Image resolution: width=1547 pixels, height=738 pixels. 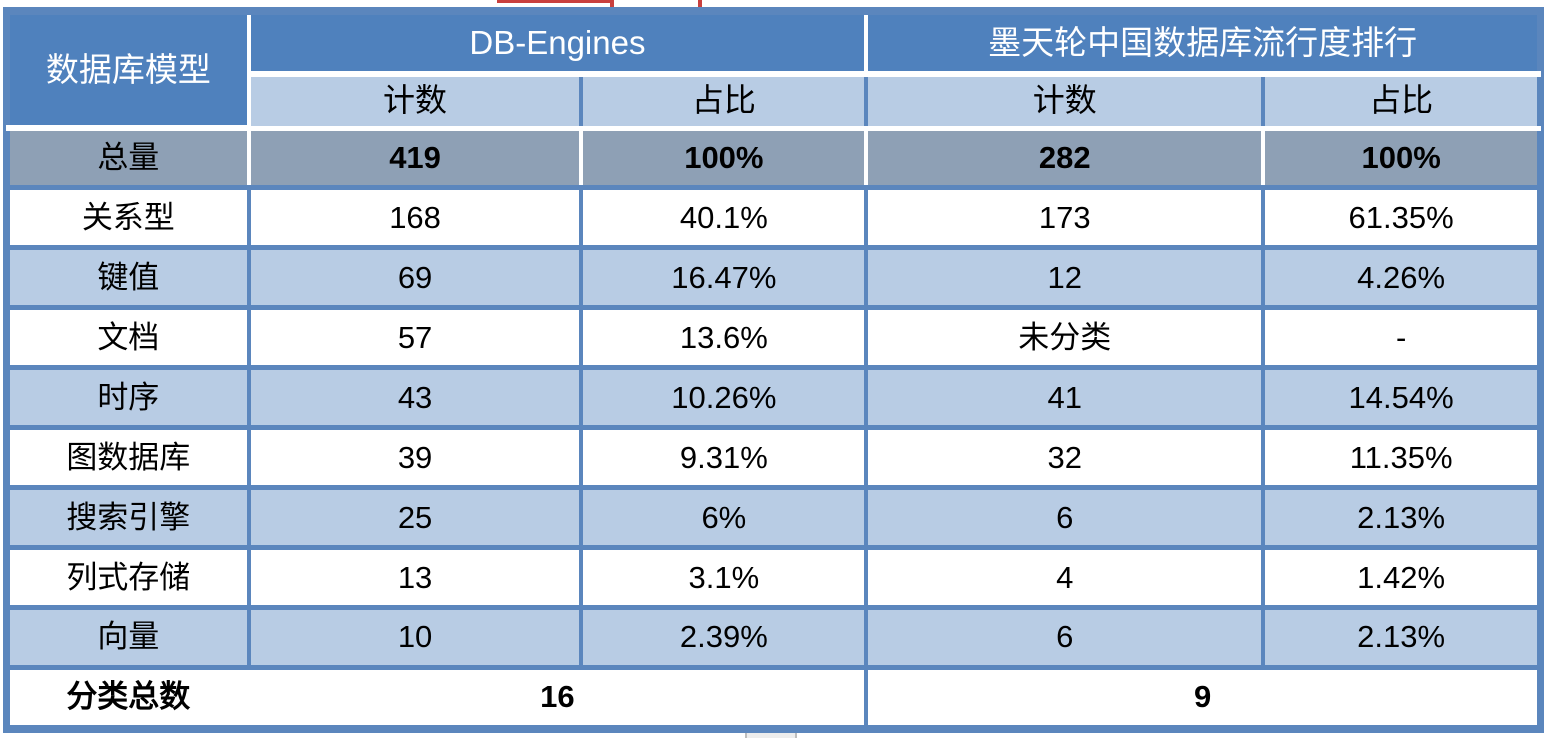 What do you see at coordinates (771, 735) in the screenshot?
I see `bottom-edge-fragment` at bounding box center [771, 735].